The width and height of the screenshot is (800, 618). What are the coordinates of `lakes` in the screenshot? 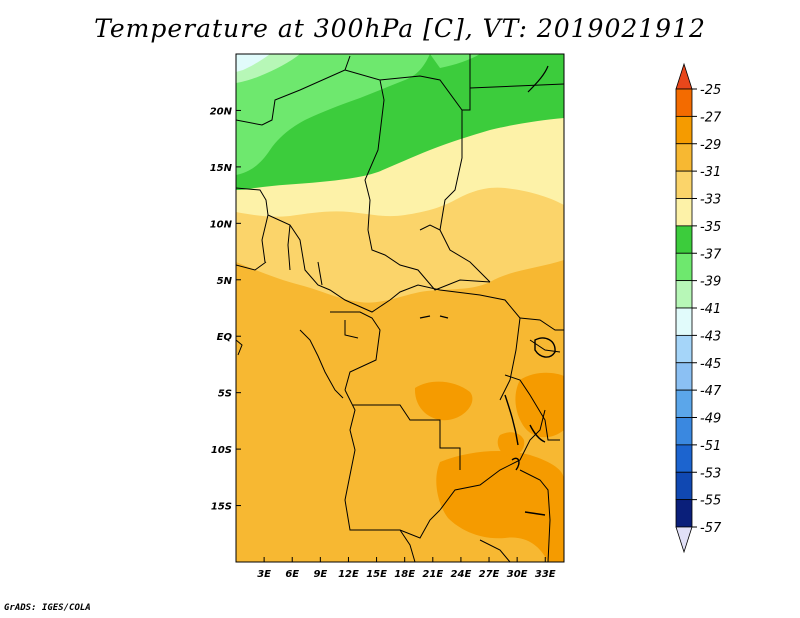 It's located at (487, 415).